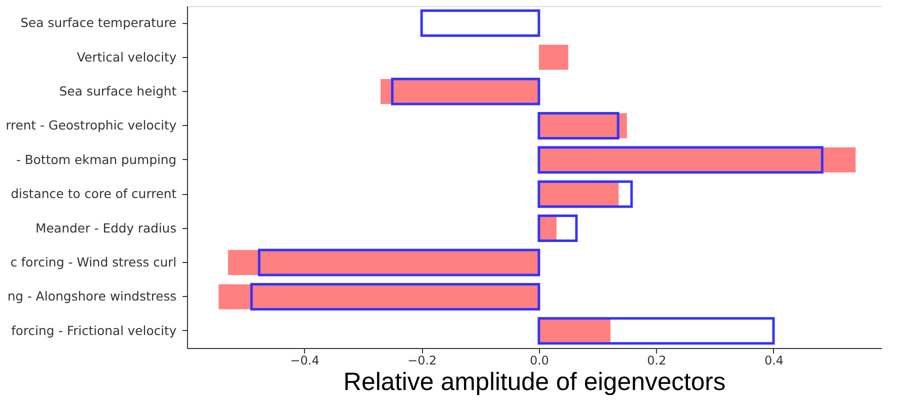 This screenshot has width=920, height=417. Describe the element at coordinates (105, 228) in the screenshot. I see `y-tick-label: Meander - Eddy radius` at that location.